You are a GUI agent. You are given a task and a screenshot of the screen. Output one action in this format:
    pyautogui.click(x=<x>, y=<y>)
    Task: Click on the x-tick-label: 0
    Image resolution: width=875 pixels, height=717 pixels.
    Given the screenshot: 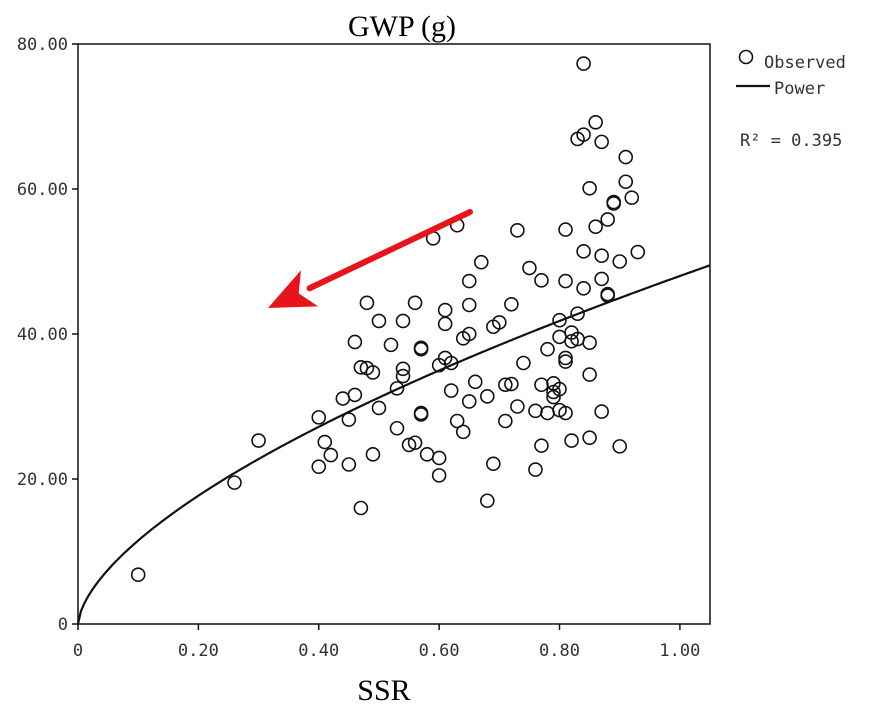 What is the action you would take?
    pyautogui.click(x=78, y=651)
    